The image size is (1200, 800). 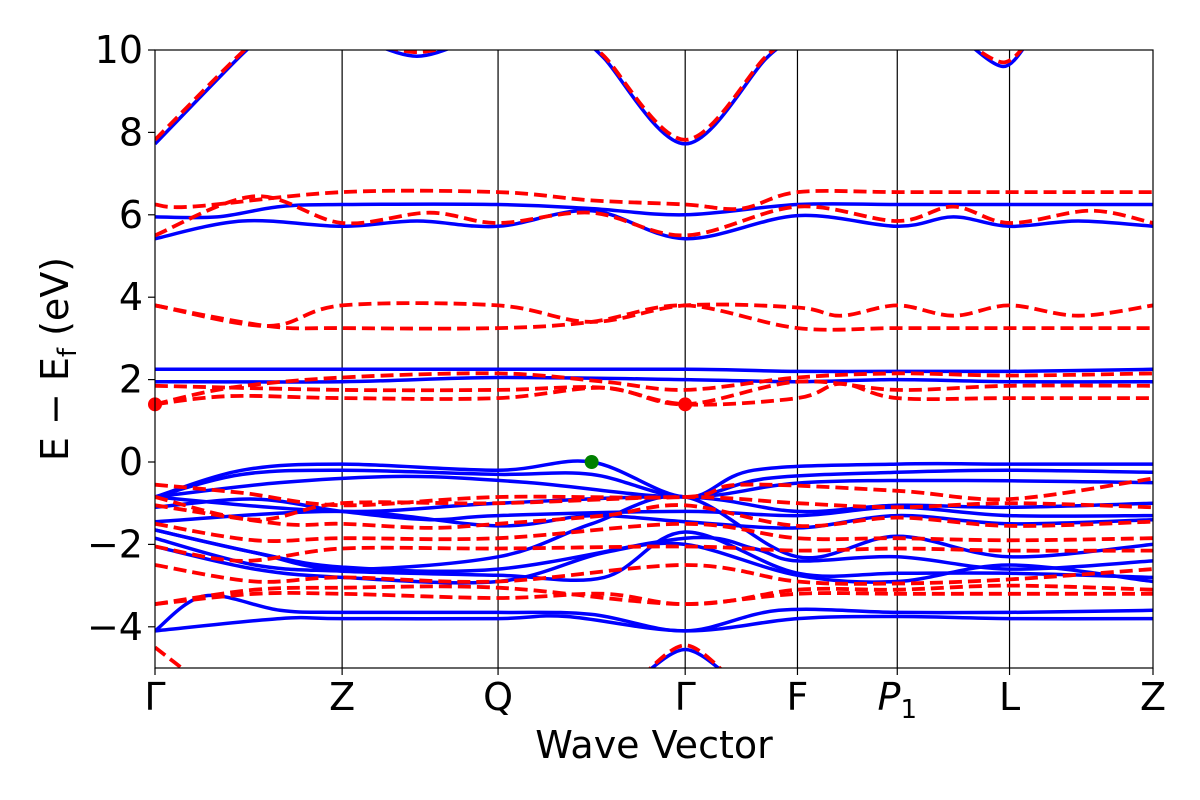 What do you see at coordinates (115, 544) in the screenshot?
I see `y-tick-label: −2` at bounding box center [115, 544].